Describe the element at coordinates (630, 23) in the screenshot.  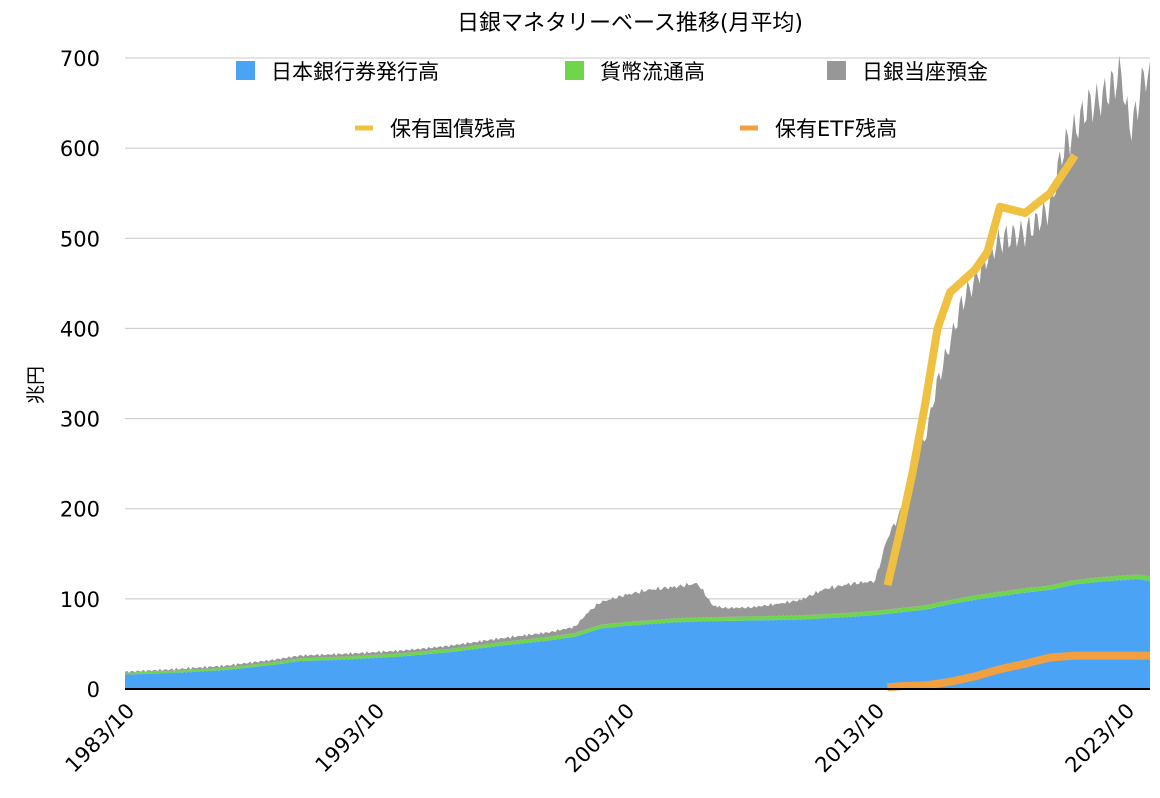
I see `chart-title: 日銀マネタリーベース推移(月平均)` at that location.